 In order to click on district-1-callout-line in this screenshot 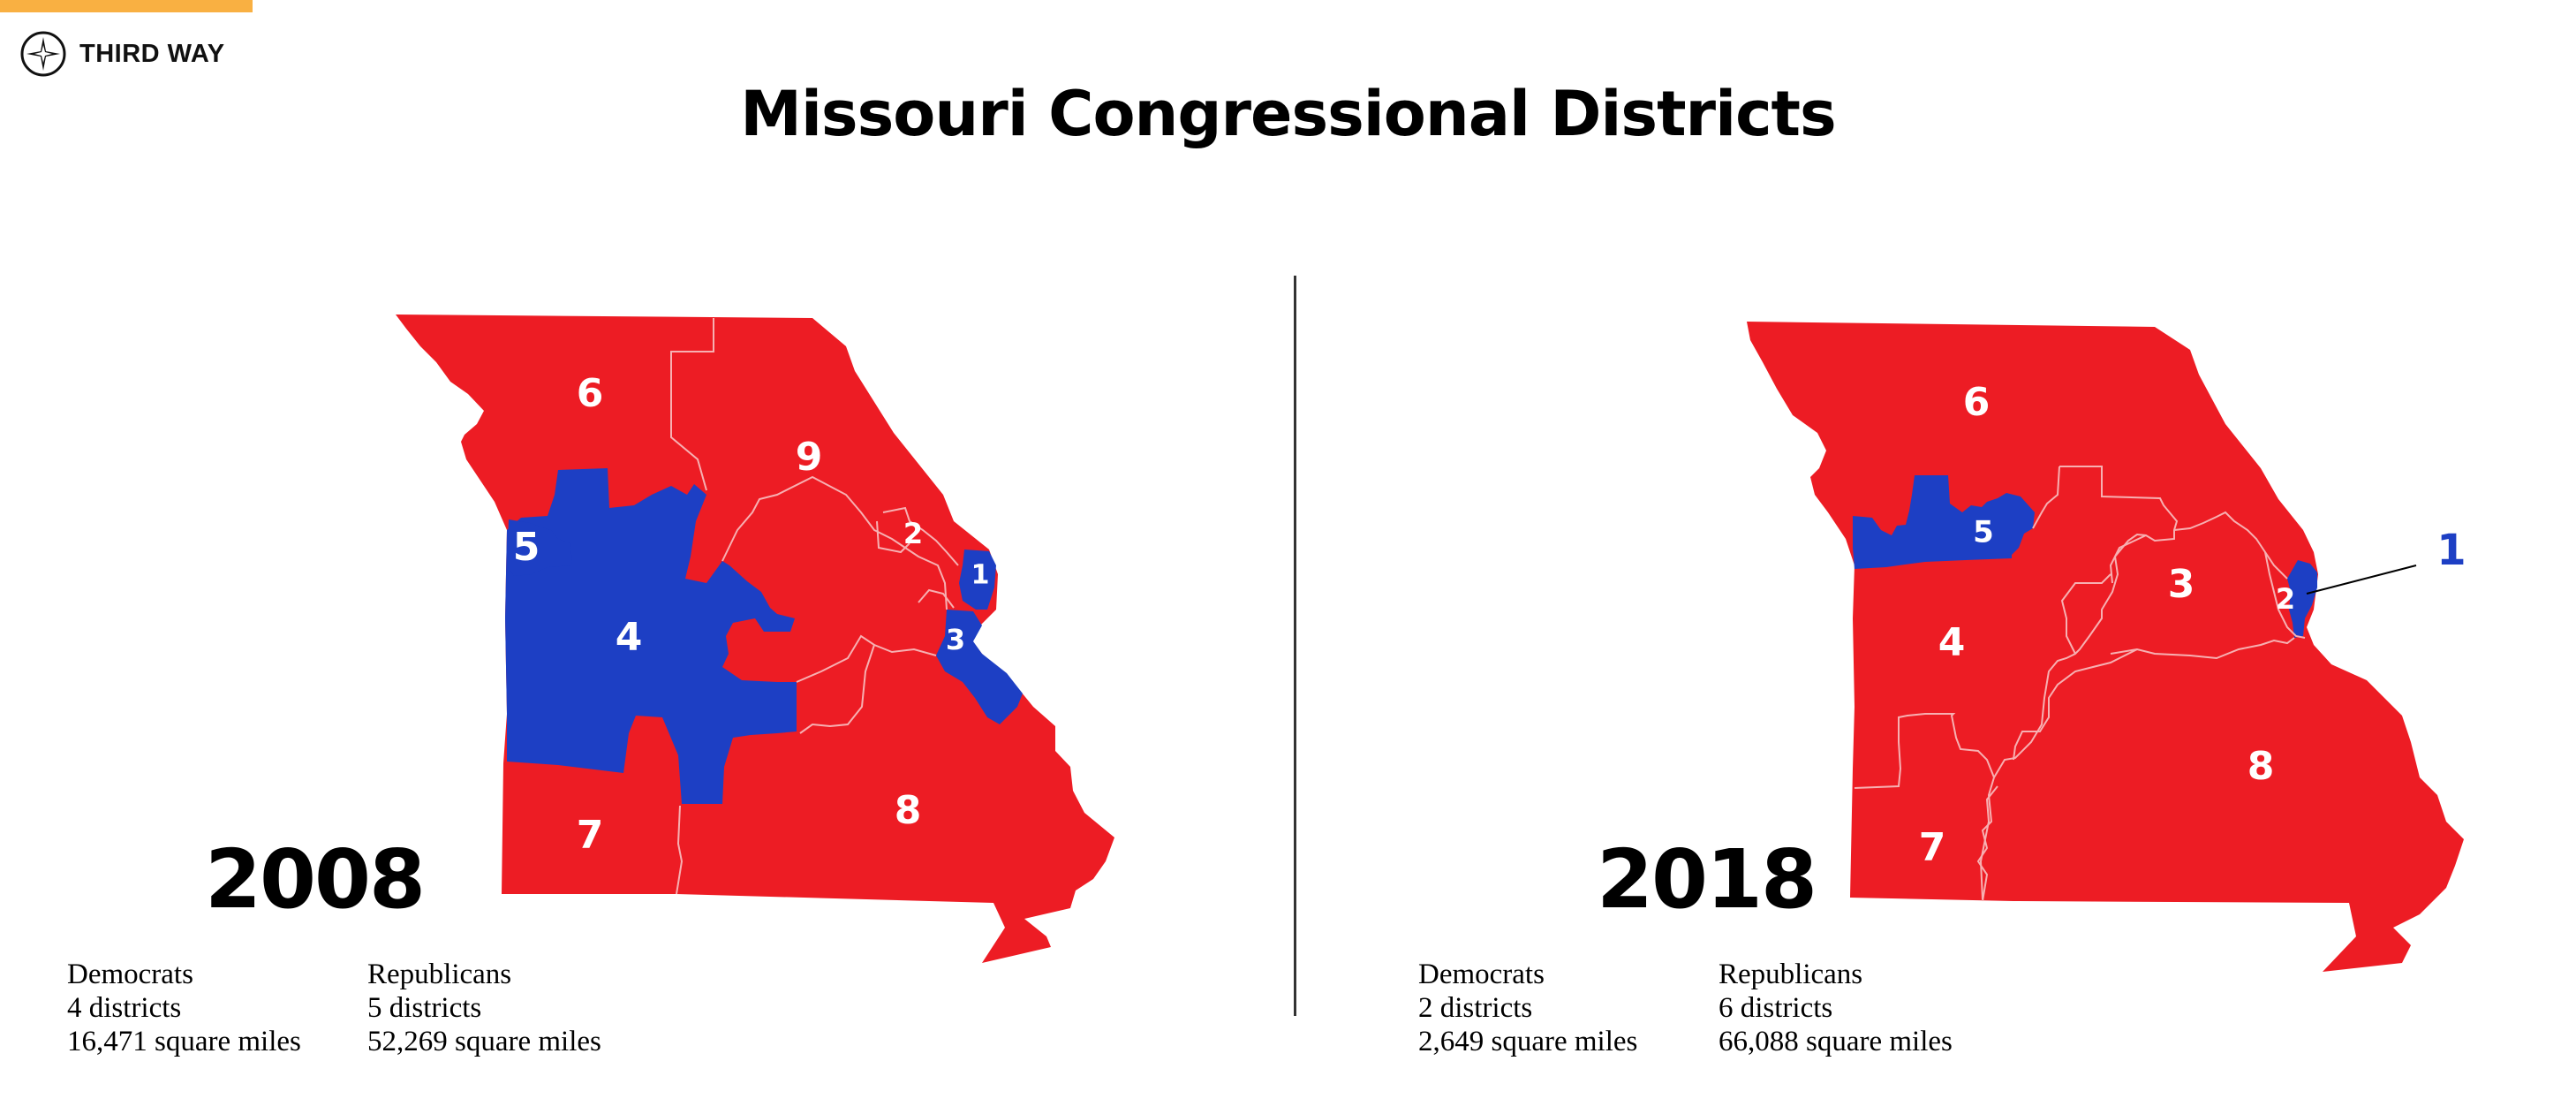, I will do `click(2361, 580)`.